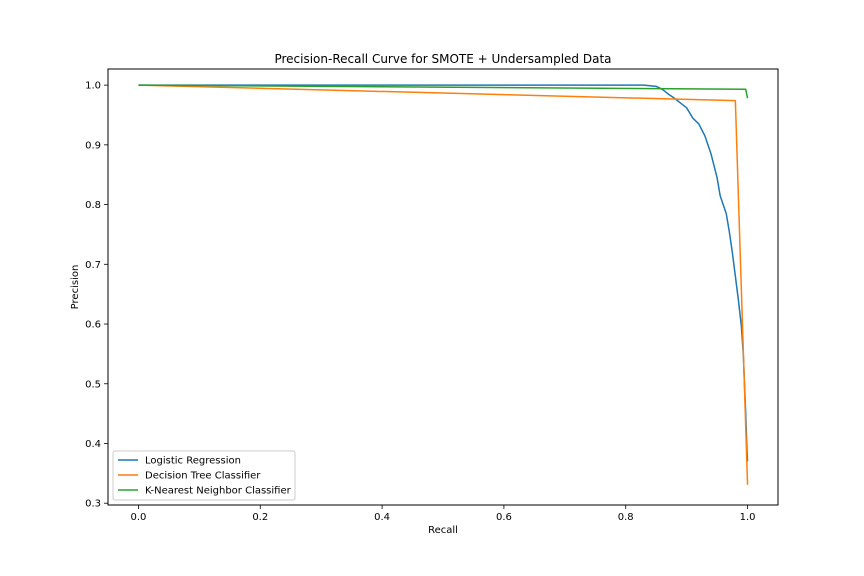 Image resolution: width=864 pixels, height=576 pixels. What do you see at coordinates (93, 265) in the screenshot?
I see `y-tick-label: 0.7` at bounding box center [93, 265].